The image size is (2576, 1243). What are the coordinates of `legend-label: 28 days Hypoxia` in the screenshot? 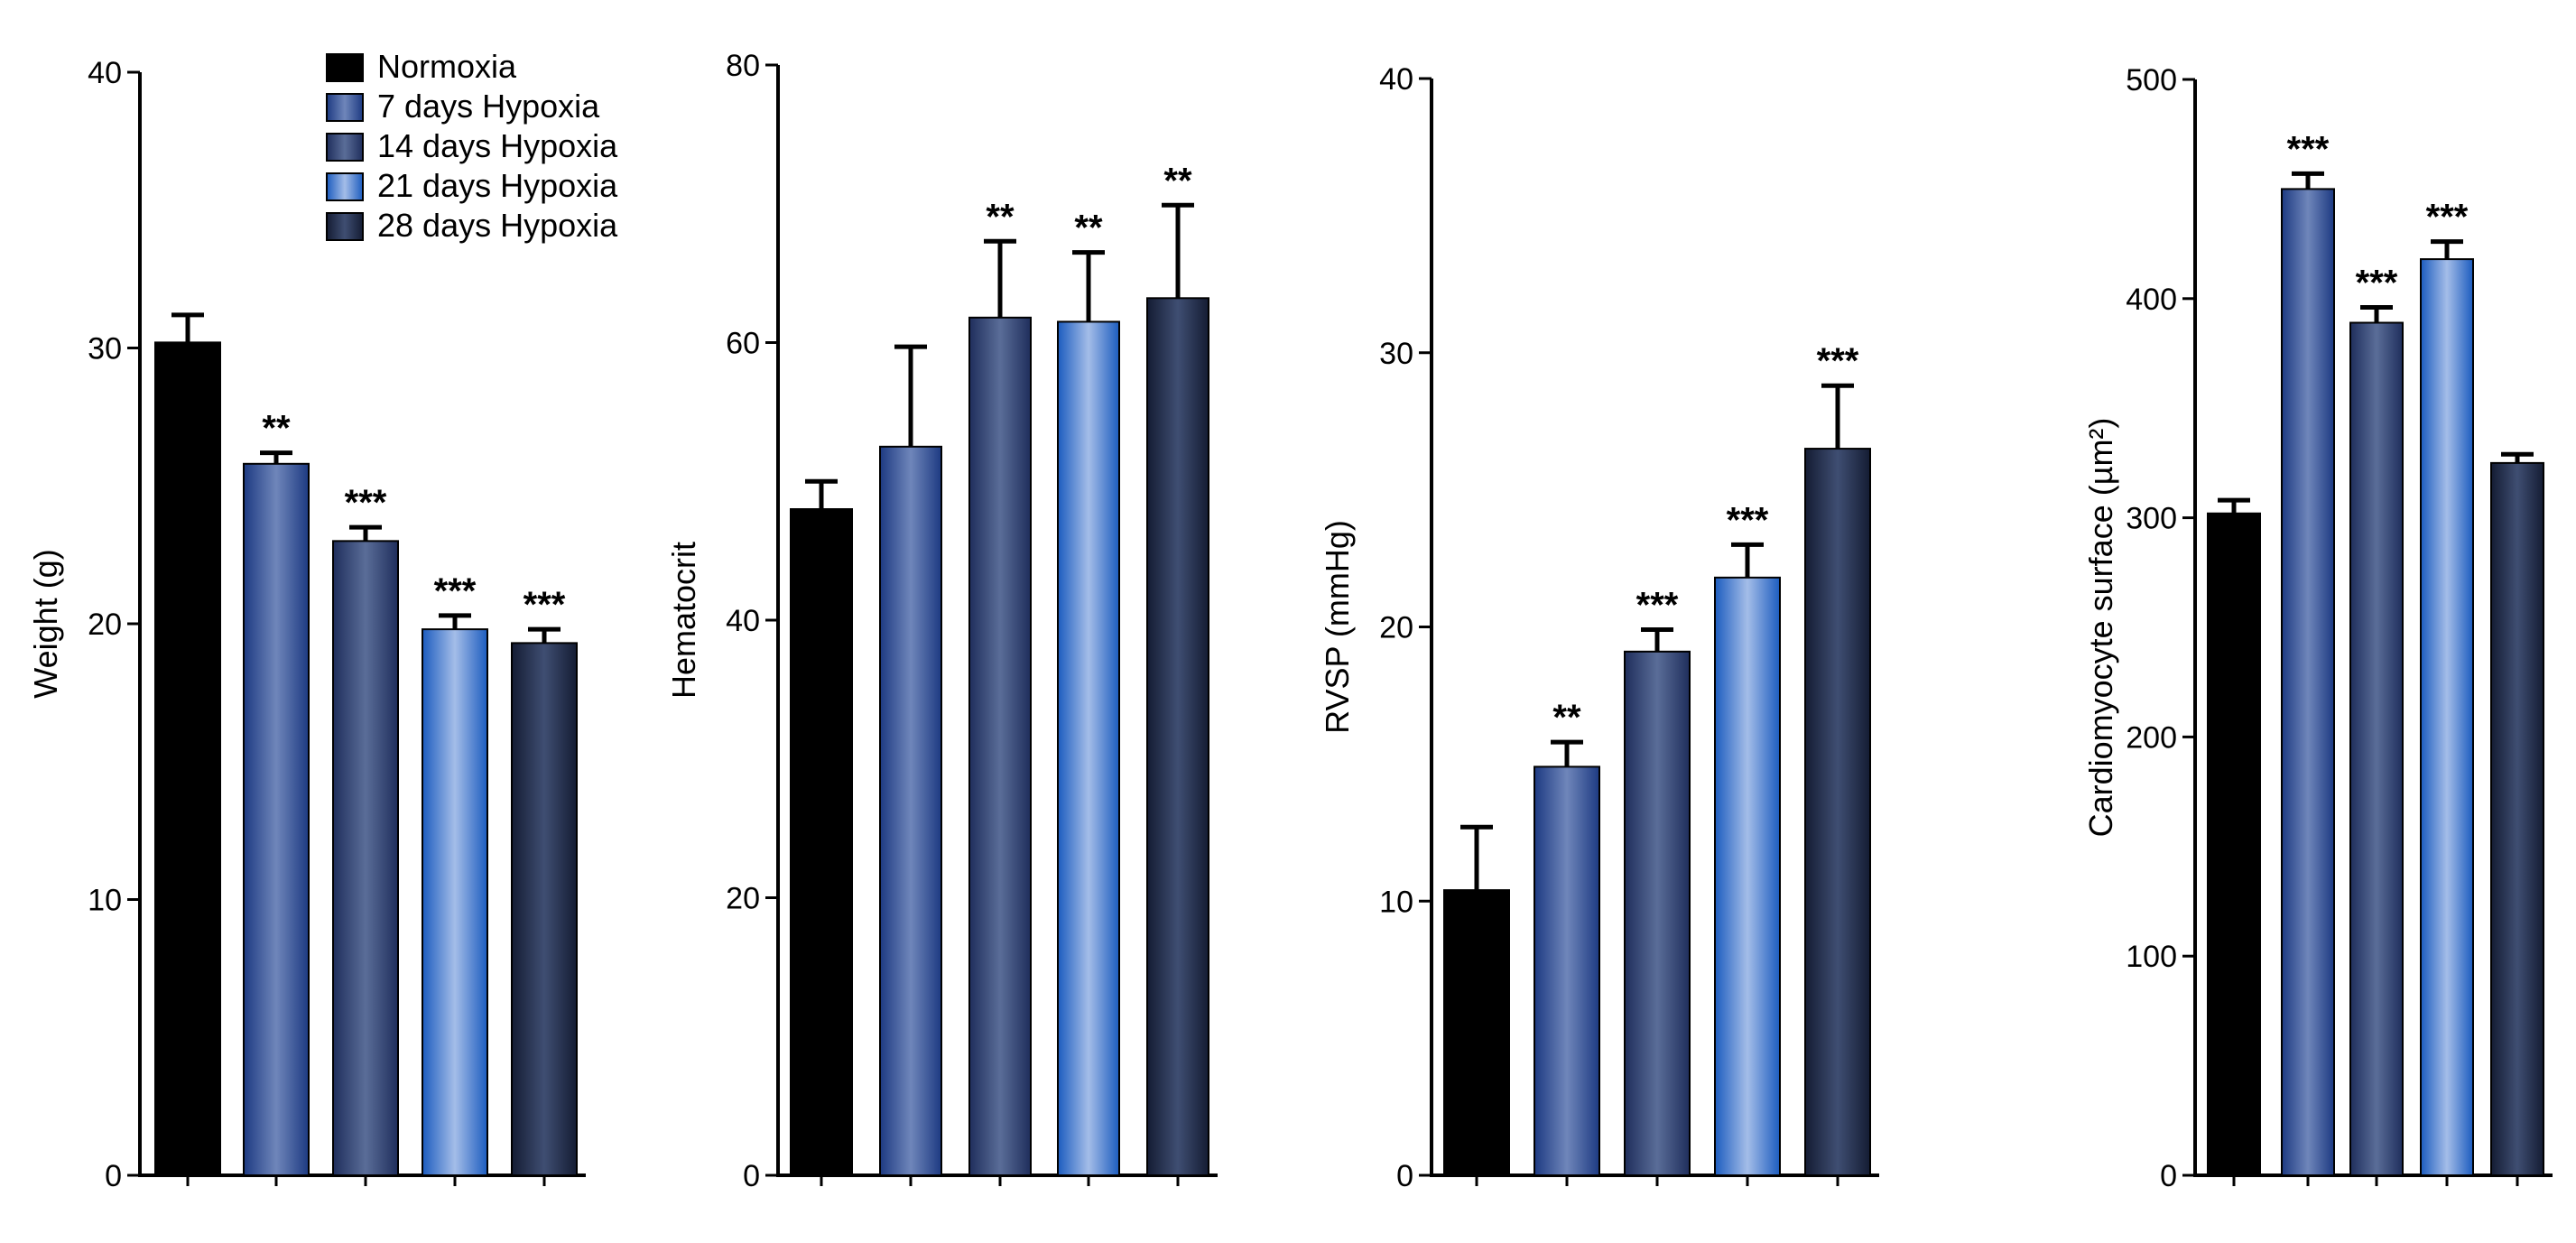 It's located at (498, 225).